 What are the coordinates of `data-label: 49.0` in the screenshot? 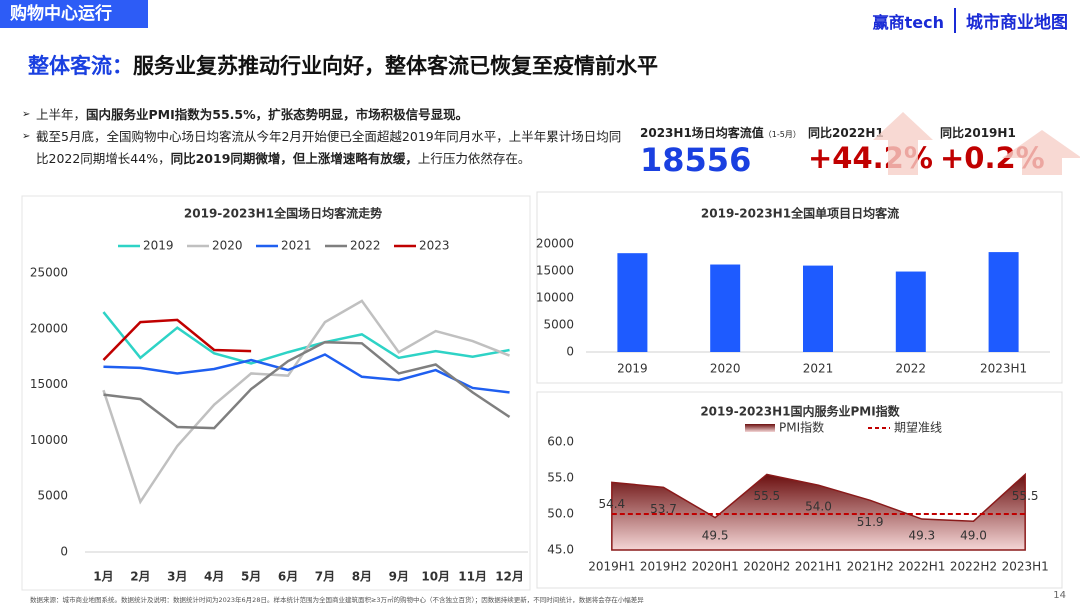 It's located at (973, 536).